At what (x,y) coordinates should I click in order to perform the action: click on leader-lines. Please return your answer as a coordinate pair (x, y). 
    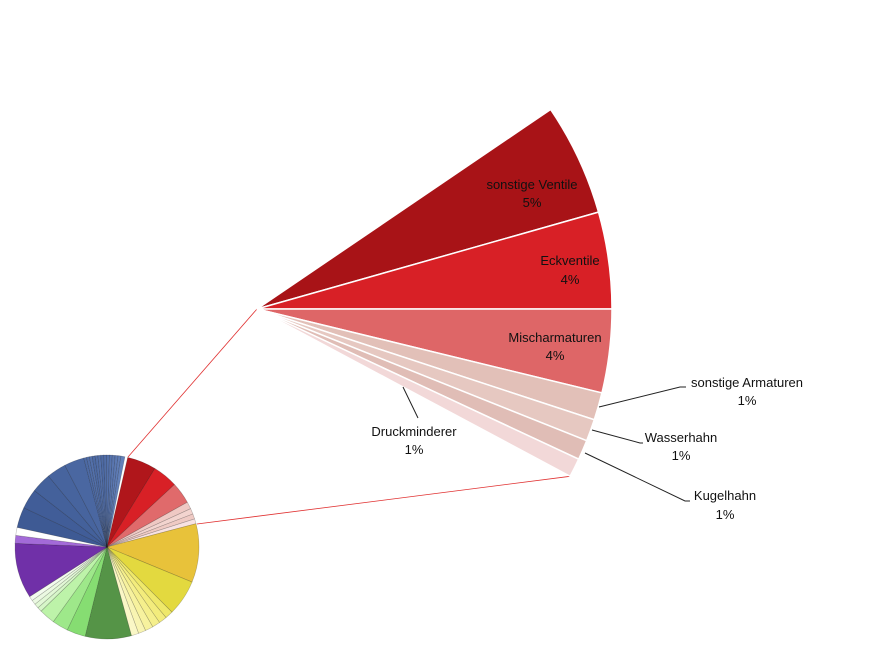
    Looking at the image, I should click on (546, 444).